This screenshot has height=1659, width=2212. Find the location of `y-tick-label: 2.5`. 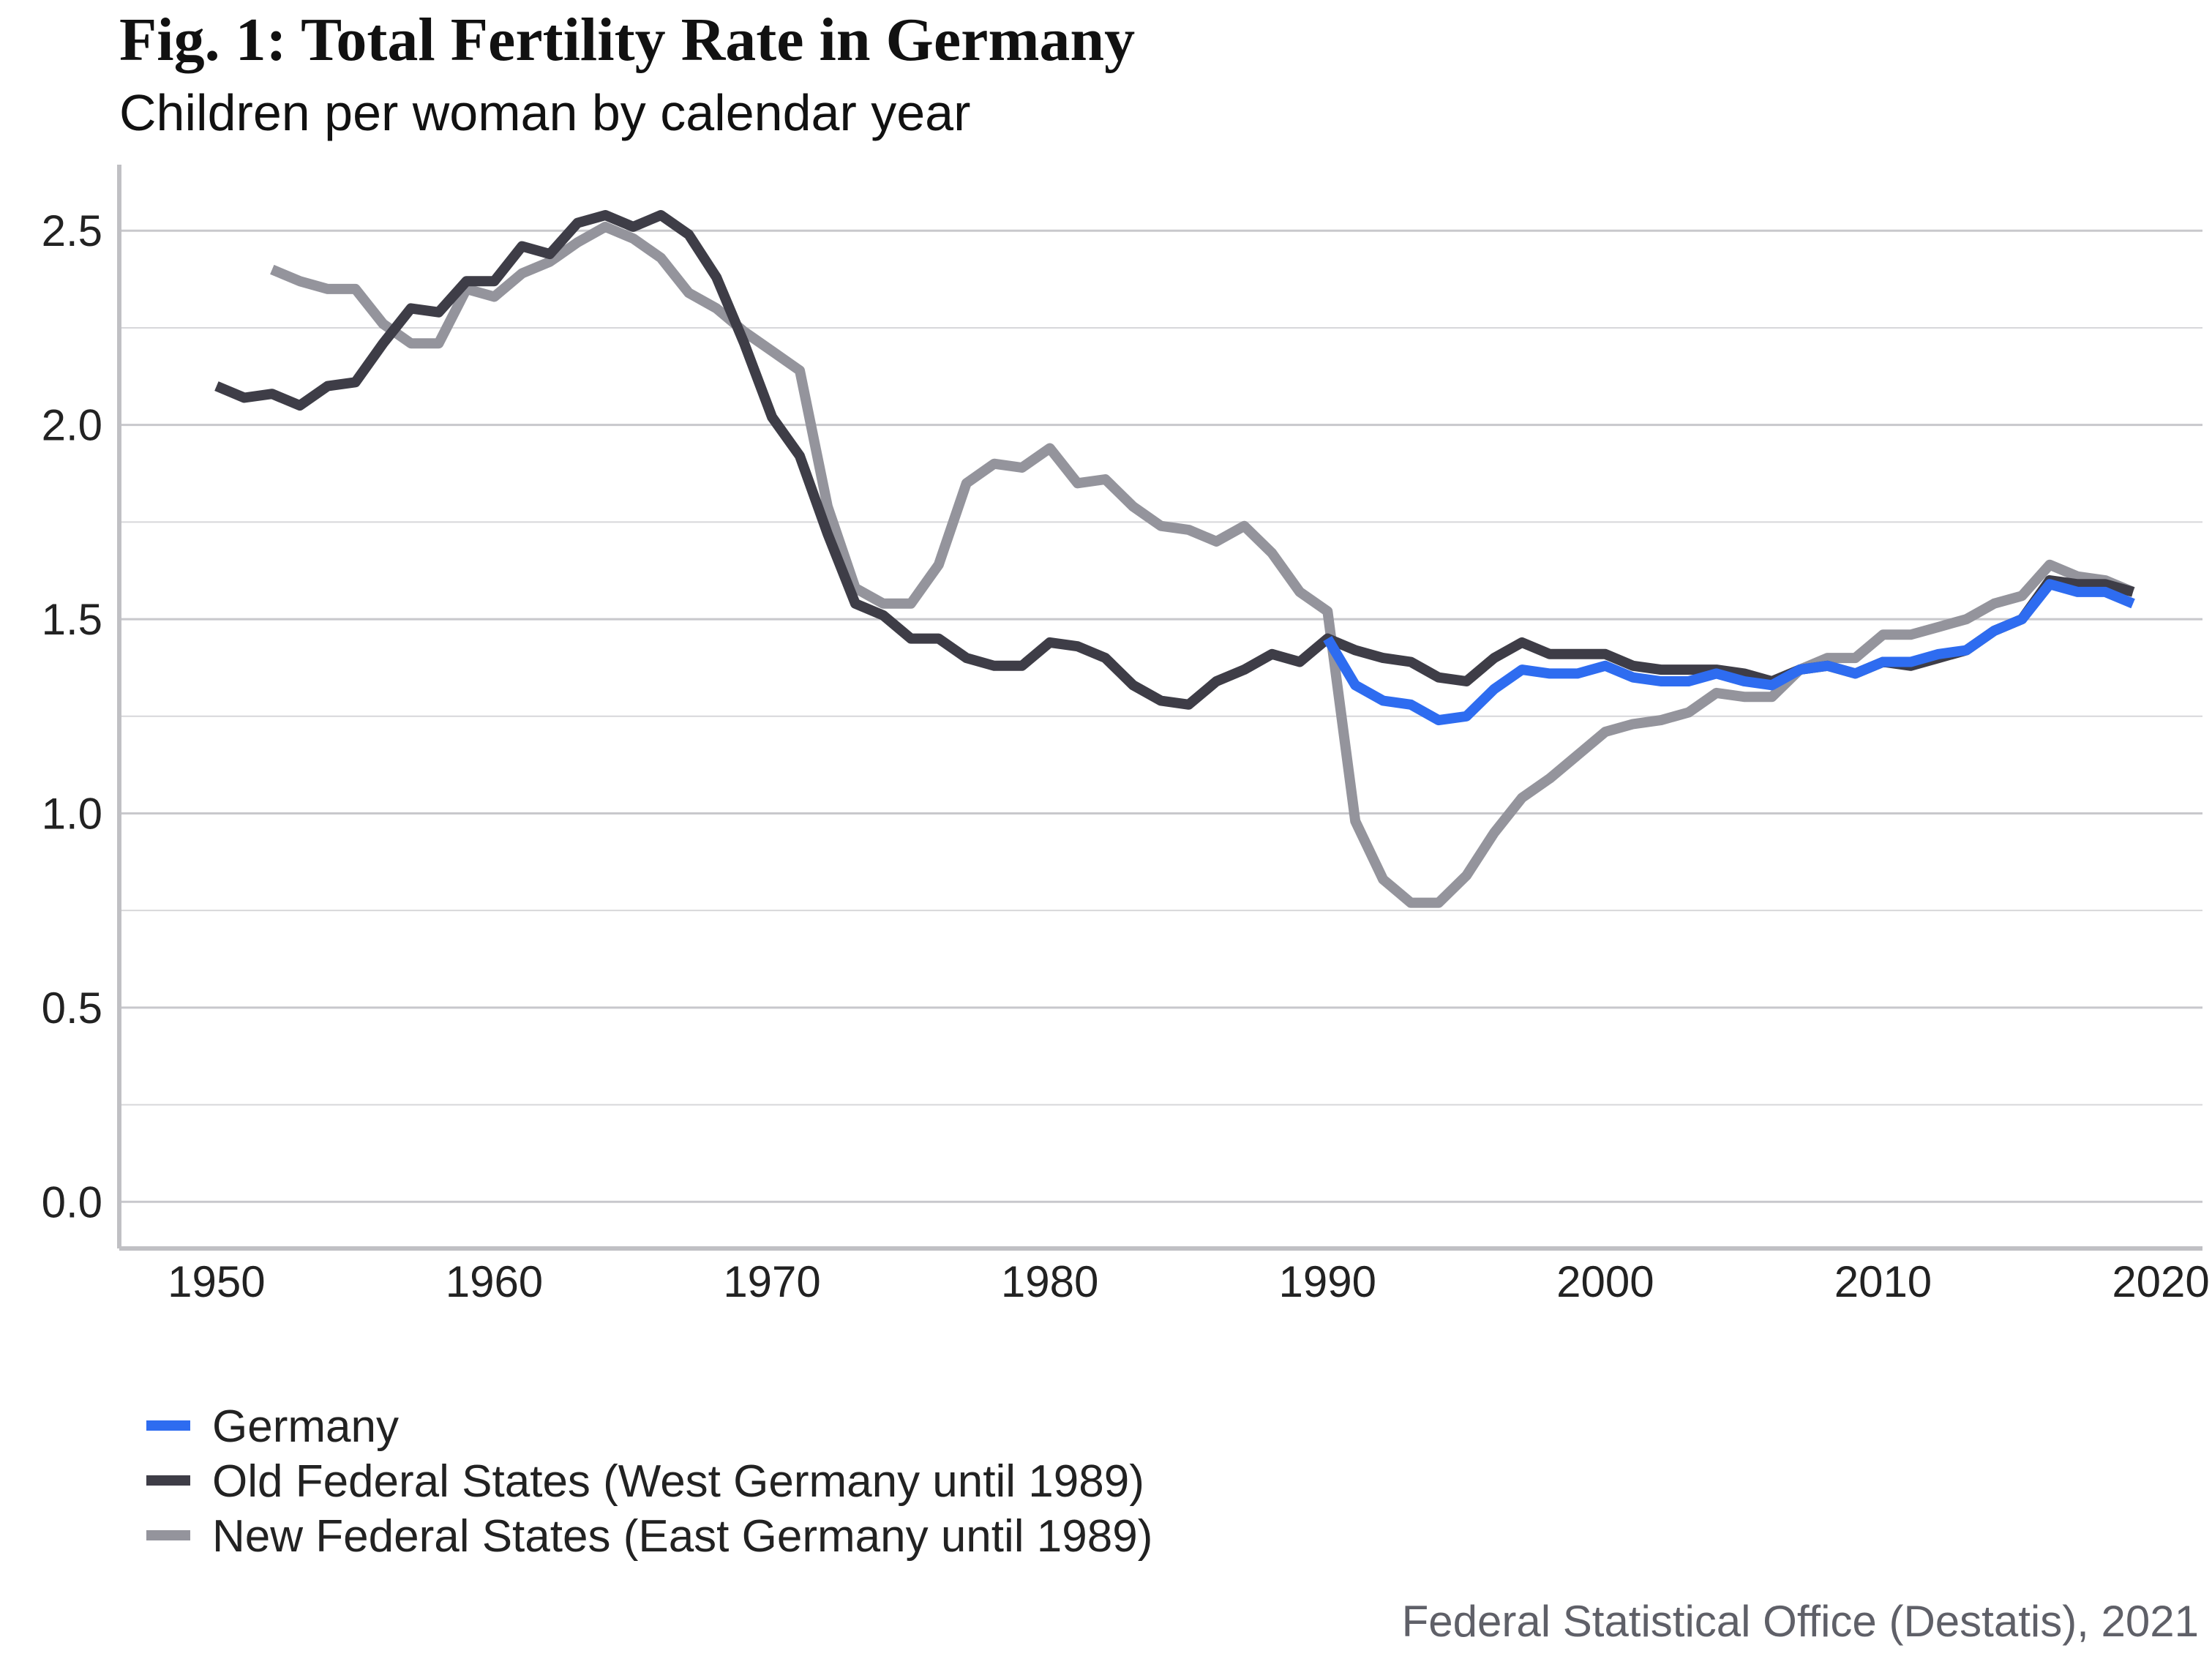

y-tick-label: 2.5 is located at coordinates (72, 230).